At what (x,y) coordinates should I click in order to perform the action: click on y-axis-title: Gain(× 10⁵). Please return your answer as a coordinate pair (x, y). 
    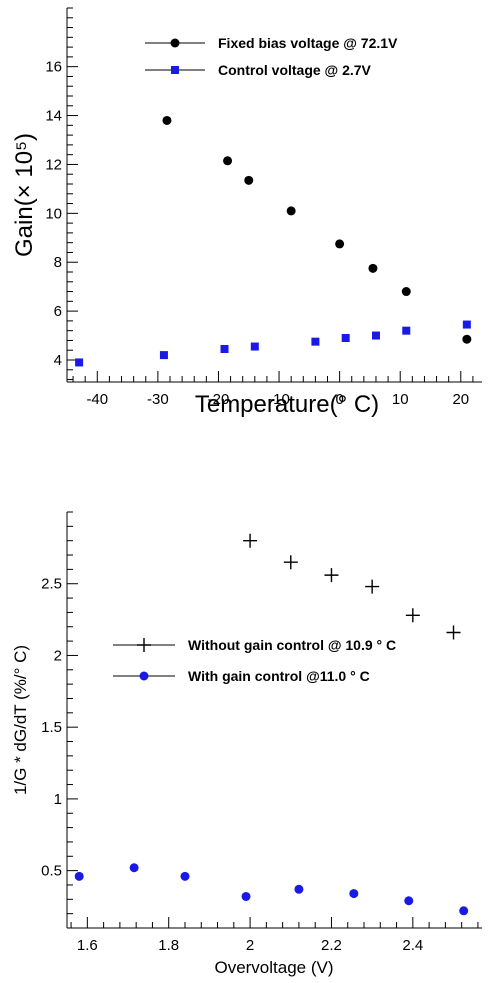
    Looking at the image, I should click on (24, 195).